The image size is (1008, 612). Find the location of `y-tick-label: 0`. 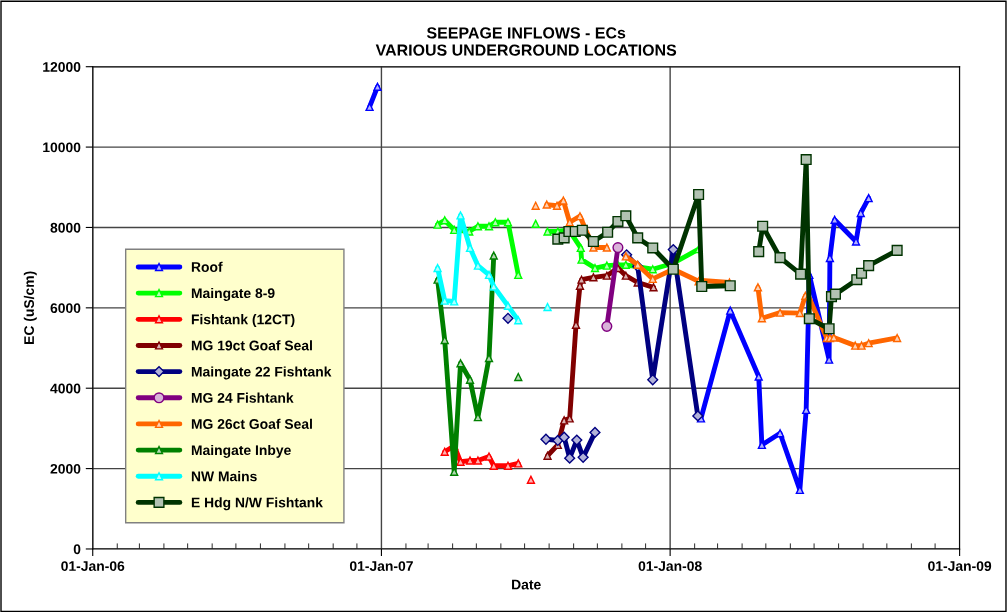

y-tick-label: 0 is located at coordinates (77, 549).